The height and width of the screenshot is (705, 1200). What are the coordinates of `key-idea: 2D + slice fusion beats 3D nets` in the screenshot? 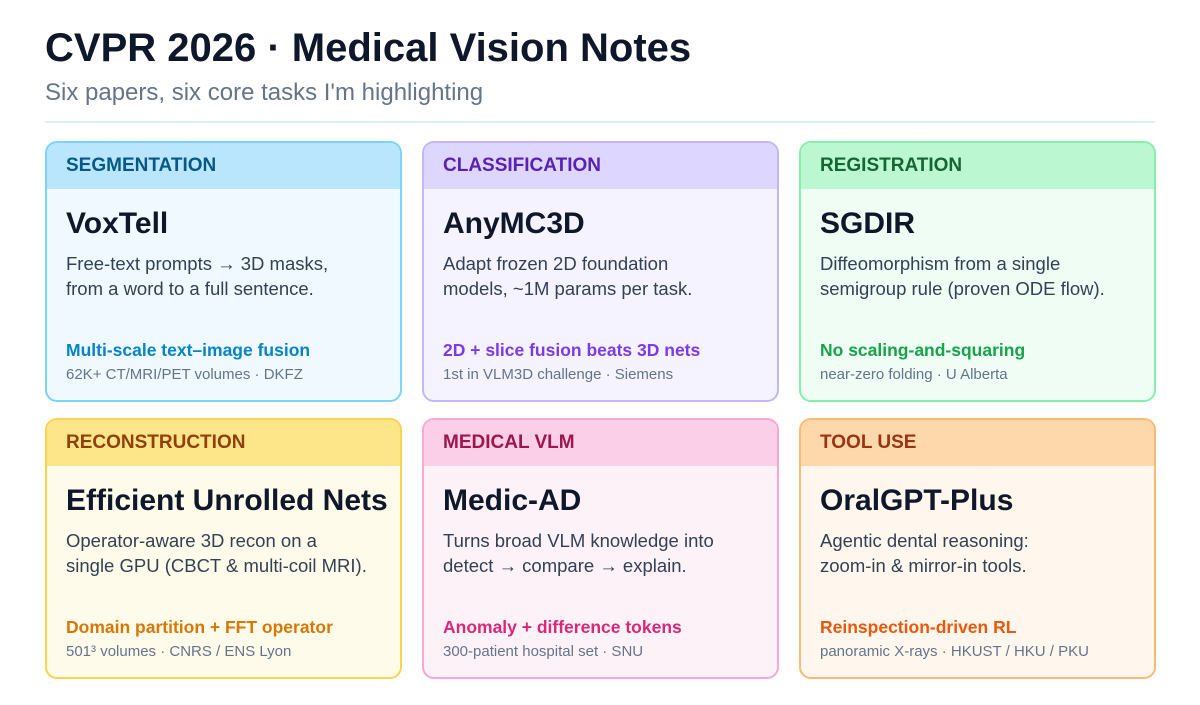 It's located at (572, 350).